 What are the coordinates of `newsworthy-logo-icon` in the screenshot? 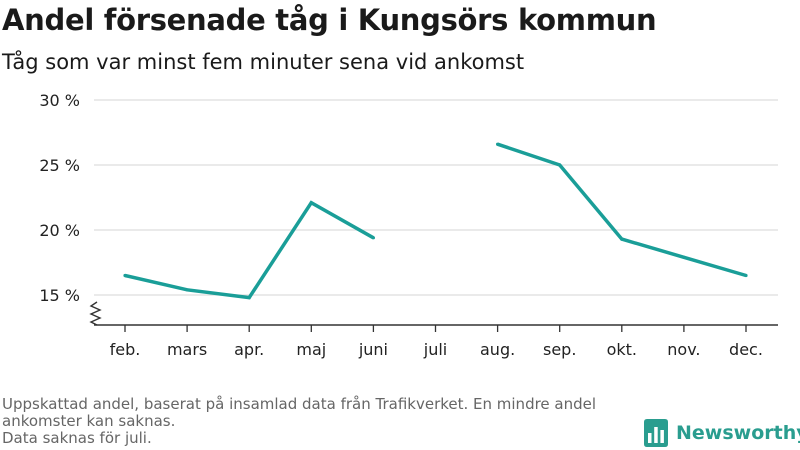 It's located at (656, 433).